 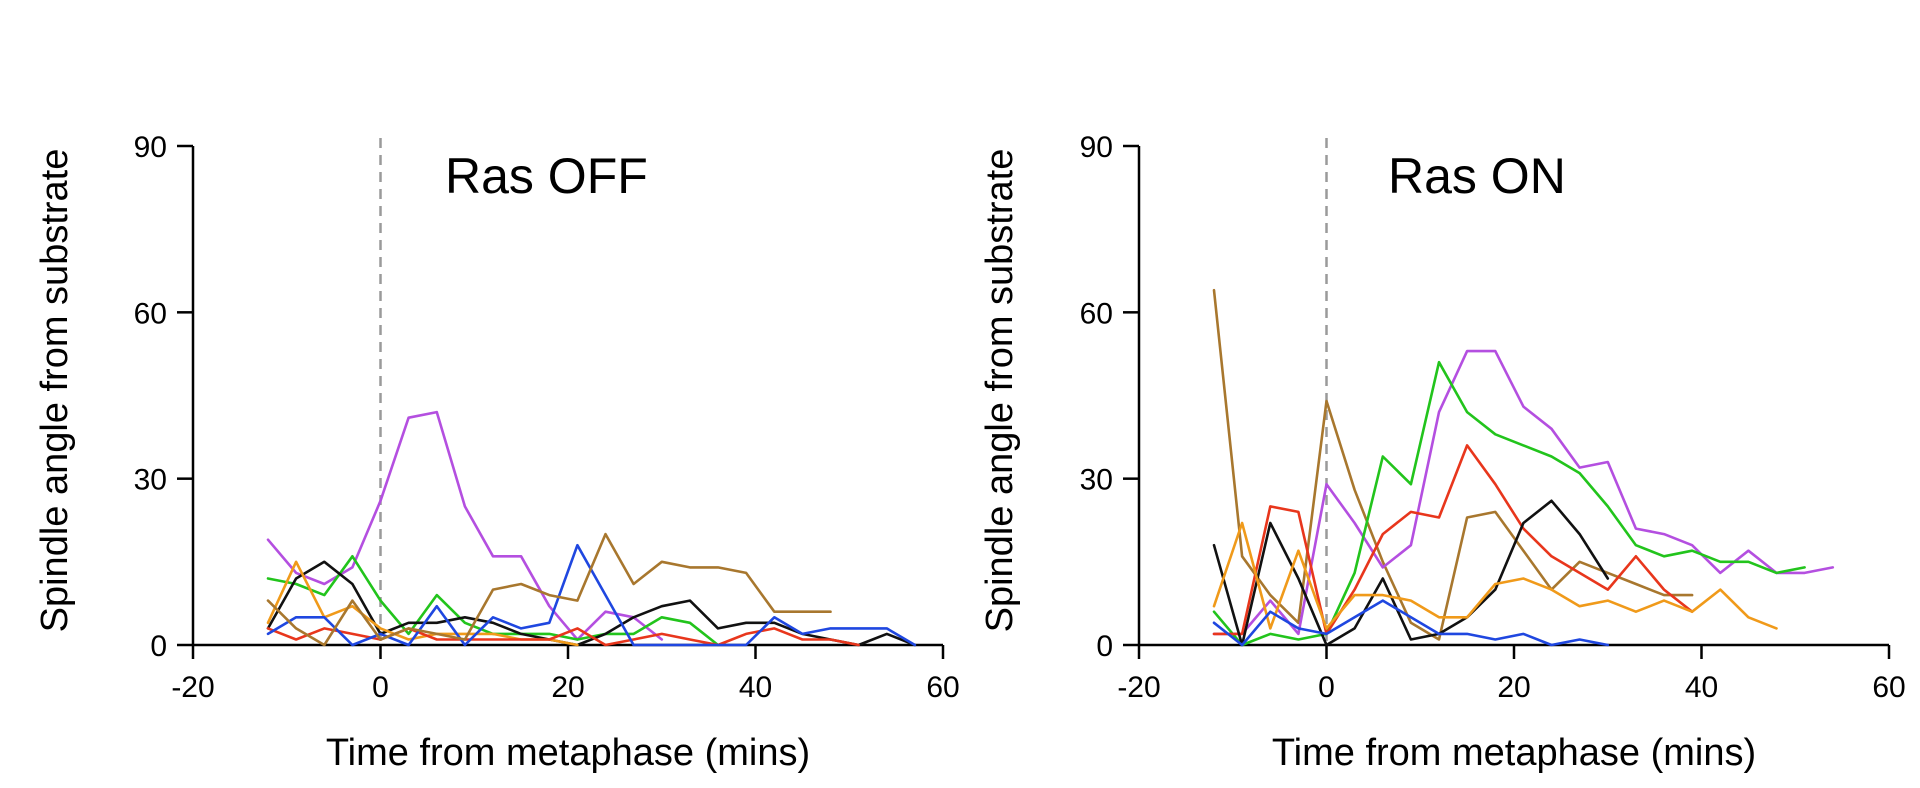 I want to click on series-line-black, so click(x=1411, y=573).